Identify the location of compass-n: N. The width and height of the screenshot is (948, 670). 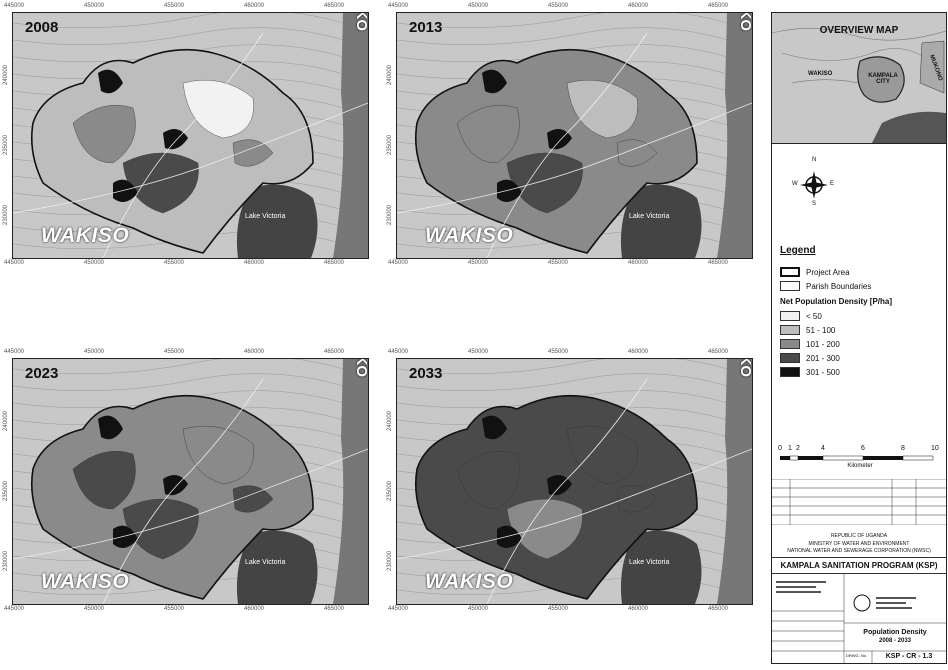
(814, 160).